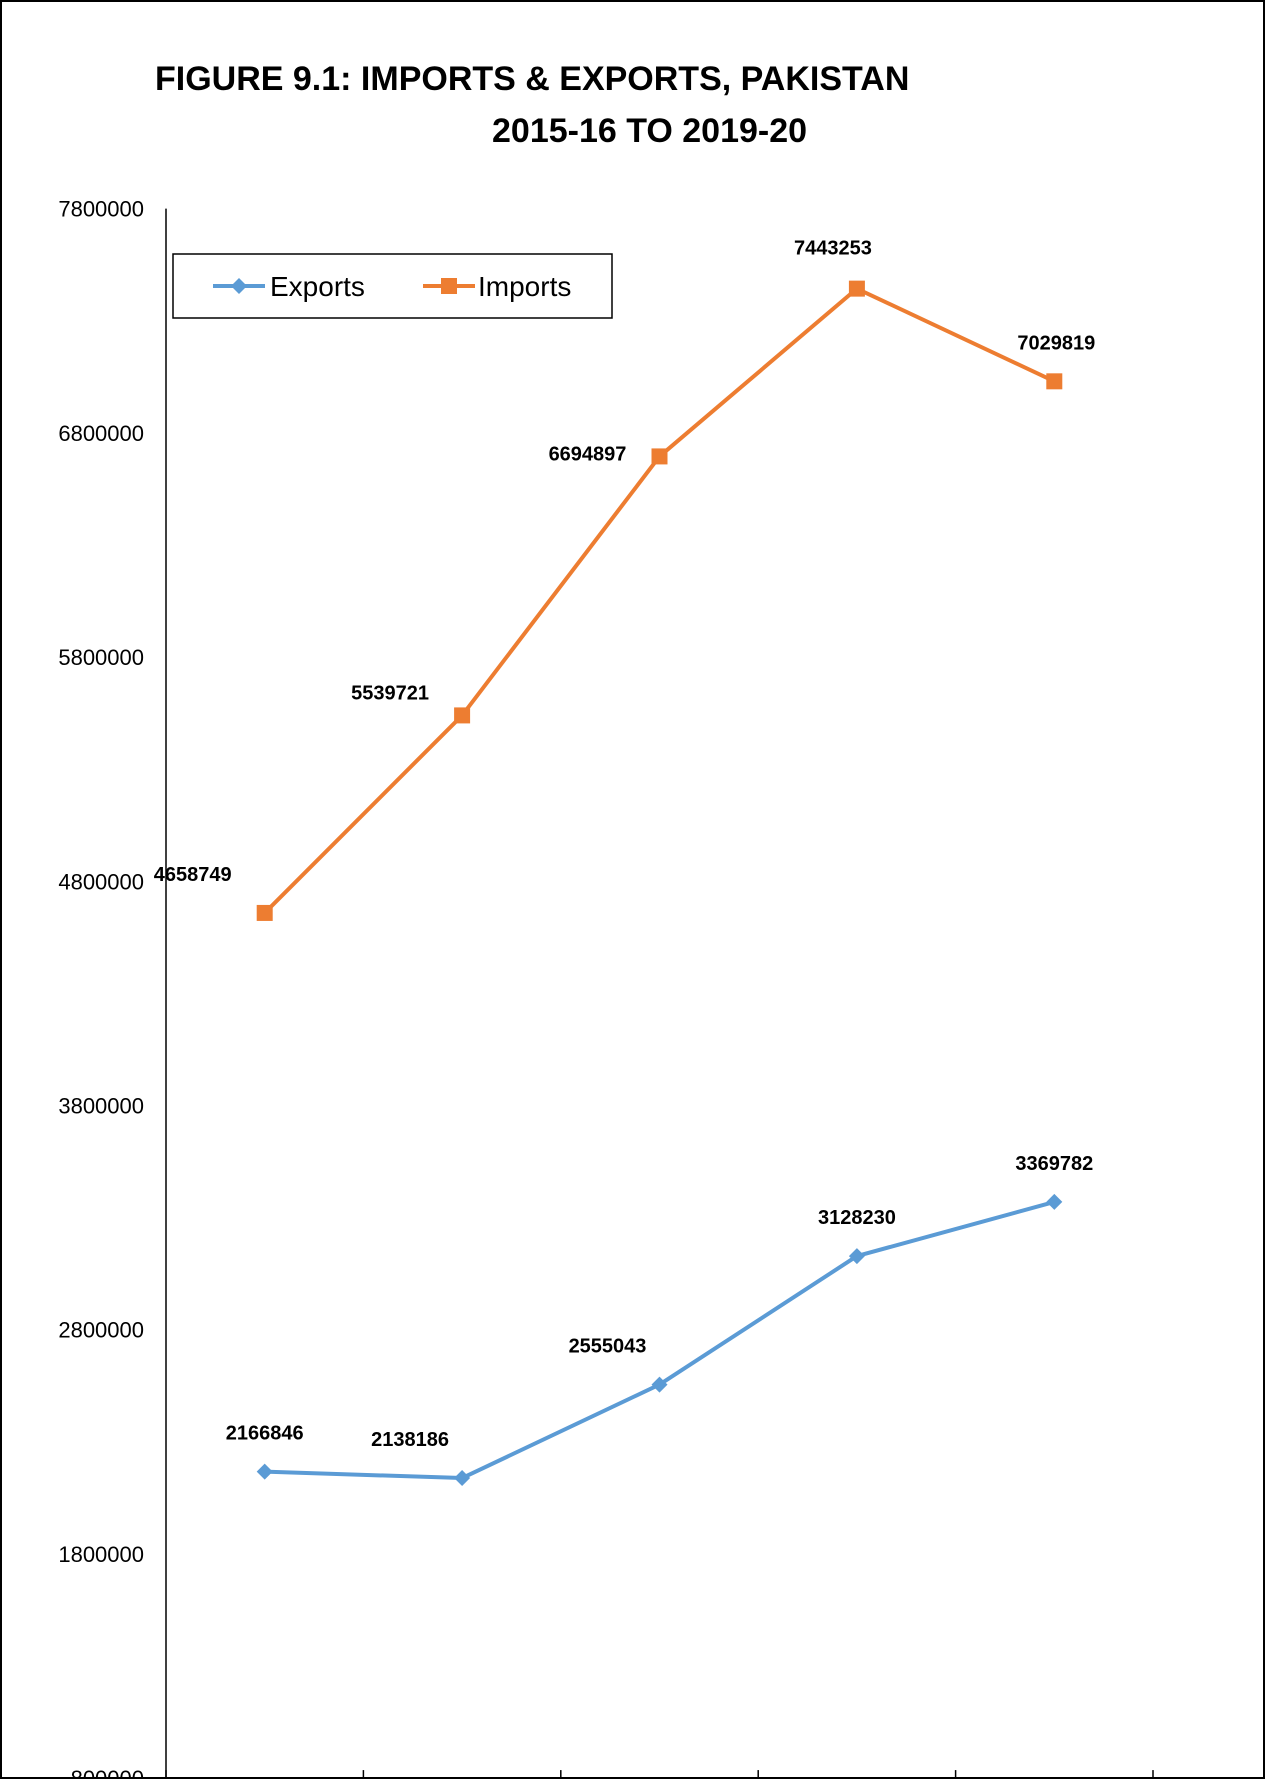  What do you see at coordinates (101, 881) in the screenshot?
I see `y-tick-label: 4800000` at bounding box center [101, 881].